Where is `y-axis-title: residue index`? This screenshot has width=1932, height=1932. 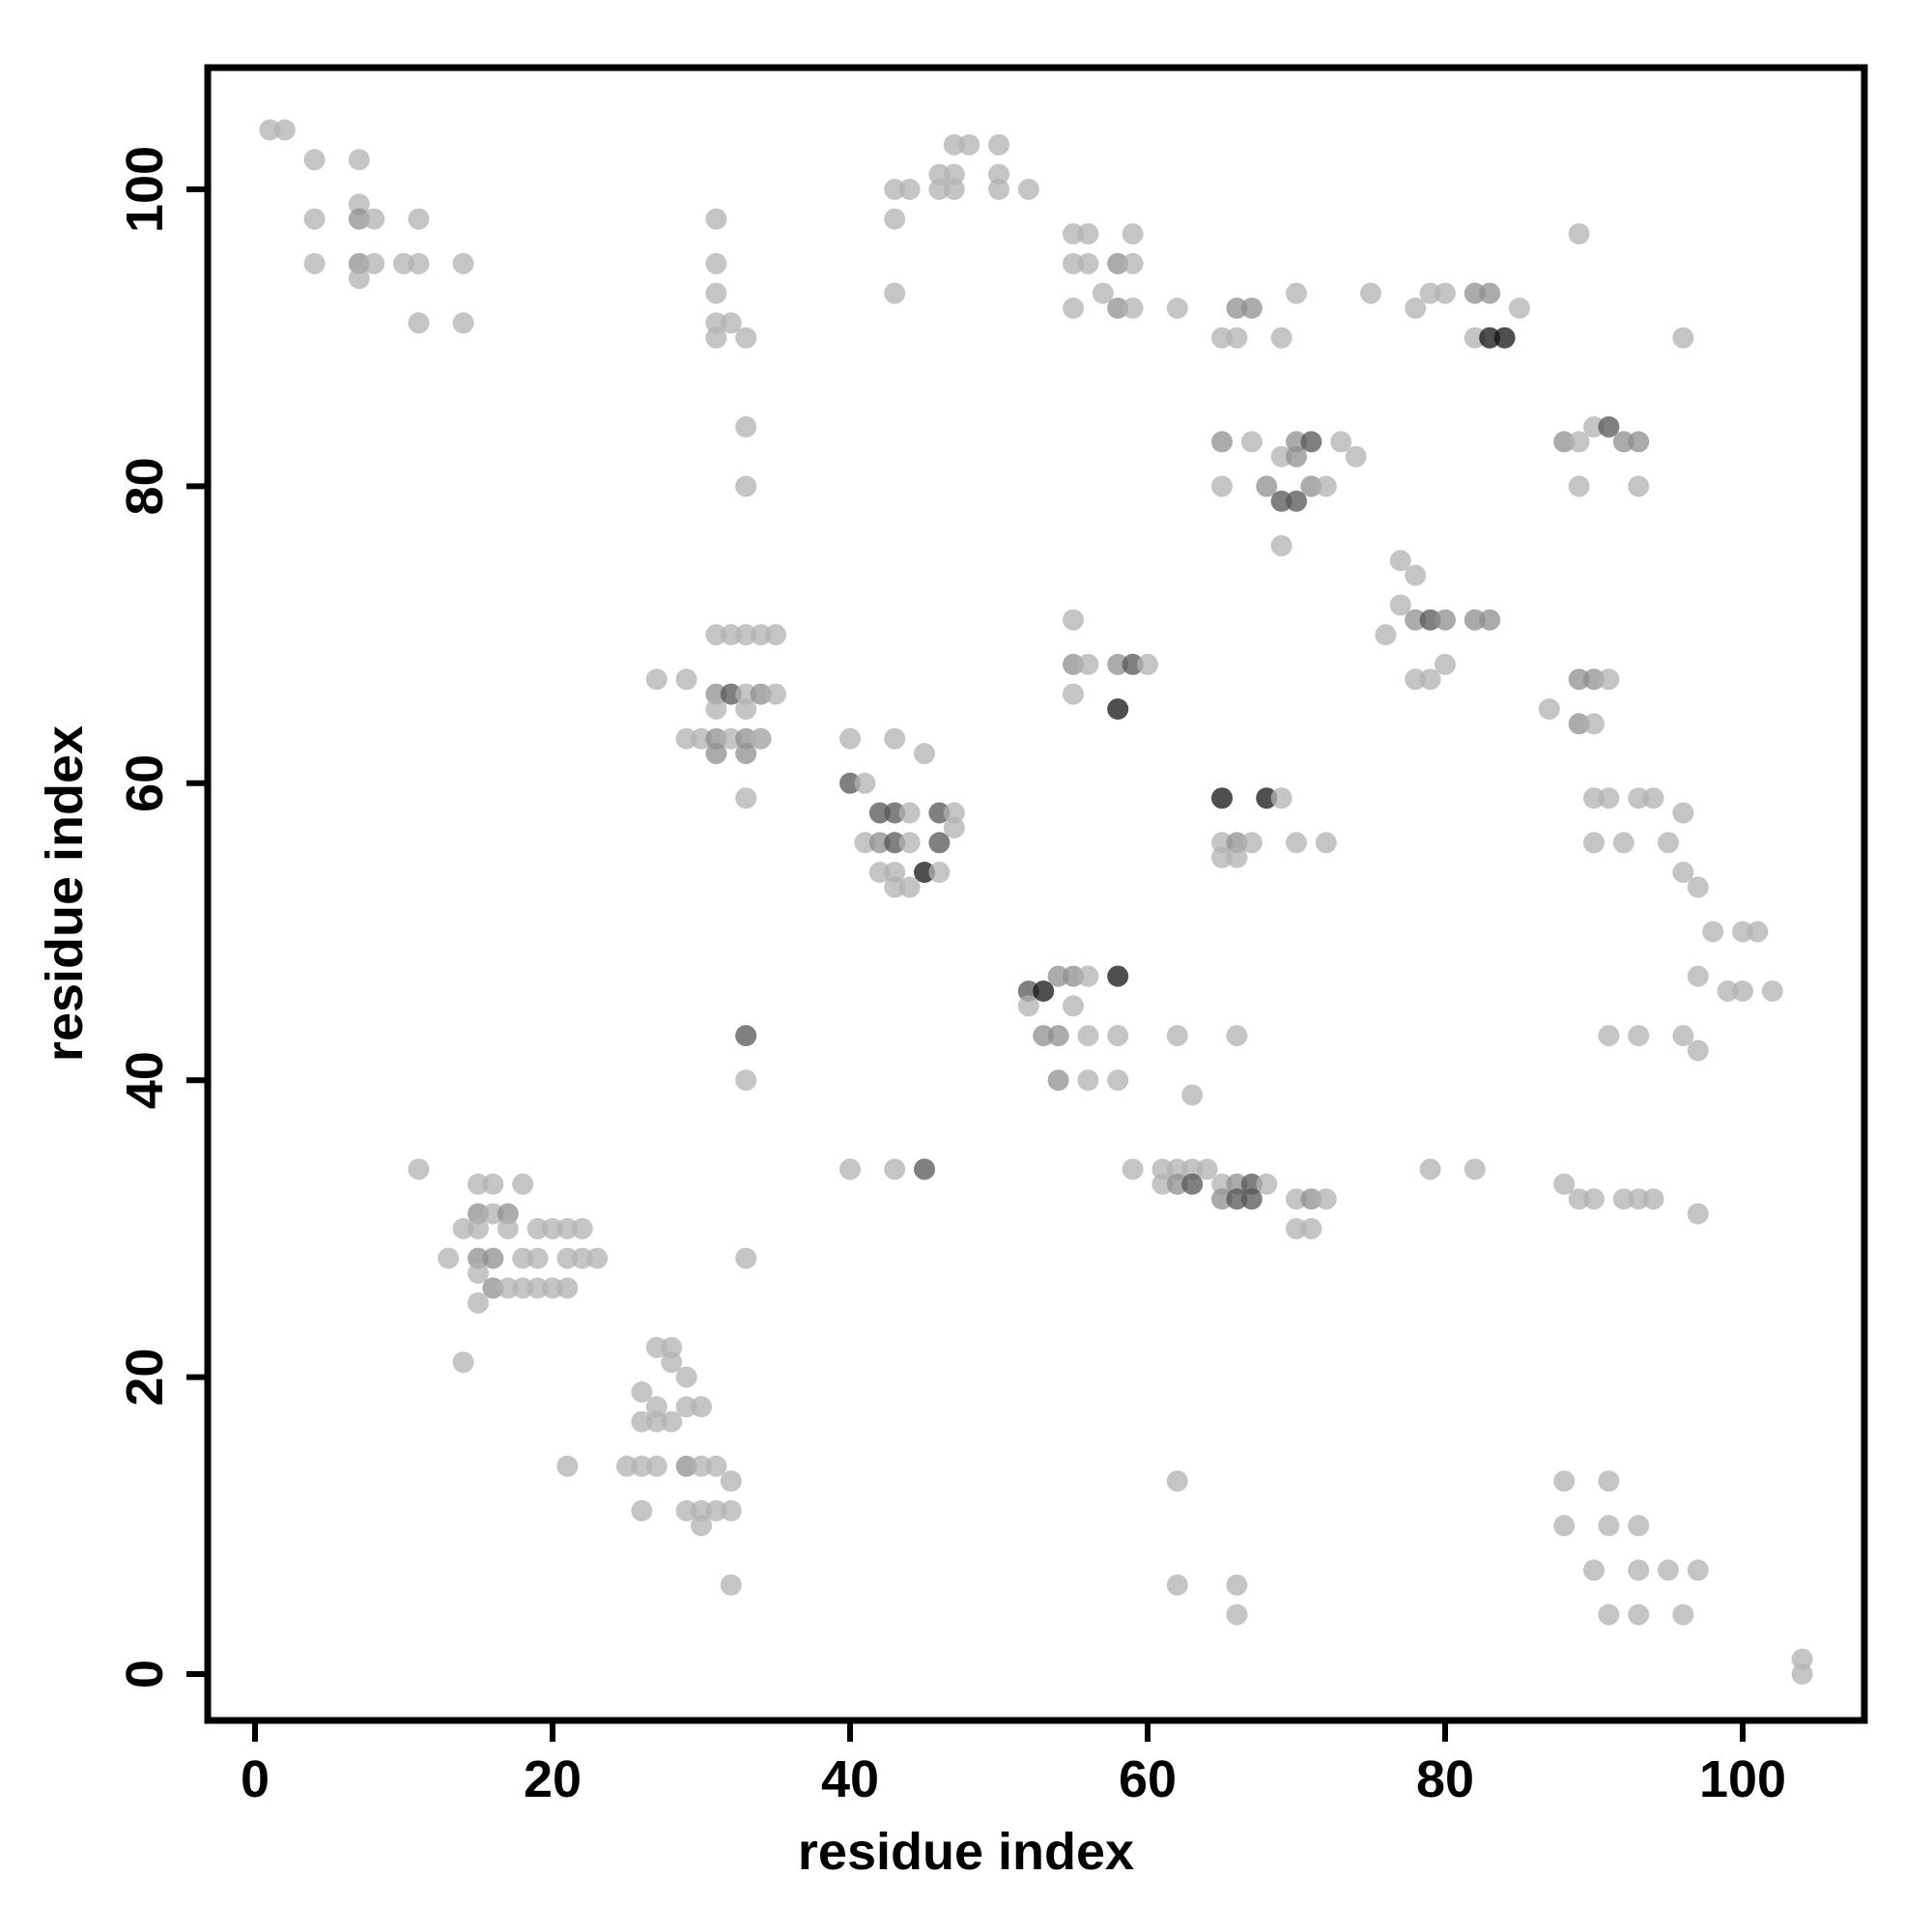 y-axis-title: residue index is located at coordinates (65, 893).